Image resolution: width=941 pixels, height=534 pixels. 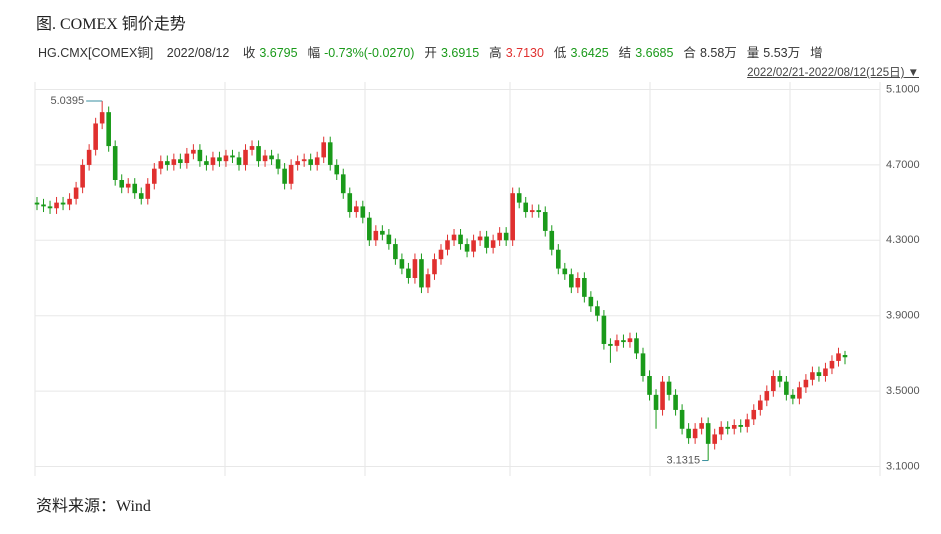 What do you see at coordinates (560, 53) in the screenshot?
I see `field-label: 低` at bounding box center [560, 53].